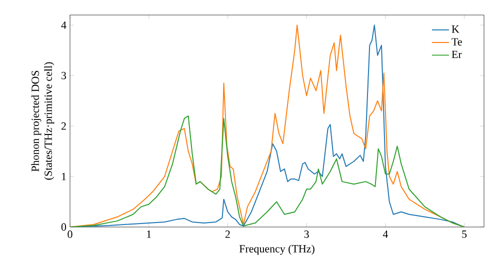  What do you see at coordinates (64, 76) in the screenshot?
I see `y-tick-label: 3` at bounding box center [64, 76].